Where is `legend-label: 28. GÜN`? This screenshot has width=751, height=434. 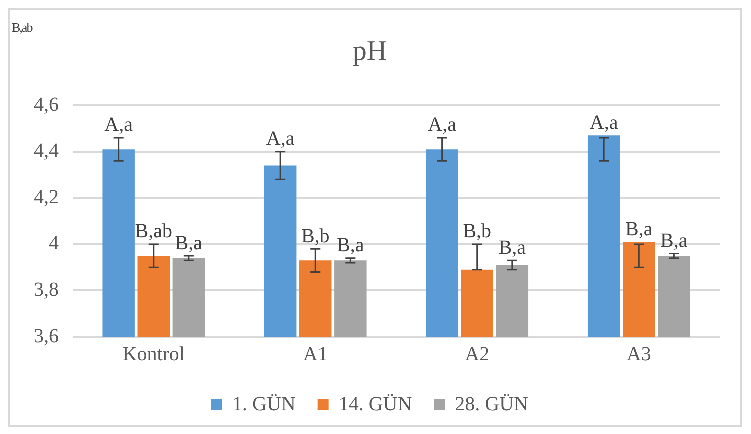
legend-label: 28. GÜN is located at coordinates (492, 404).